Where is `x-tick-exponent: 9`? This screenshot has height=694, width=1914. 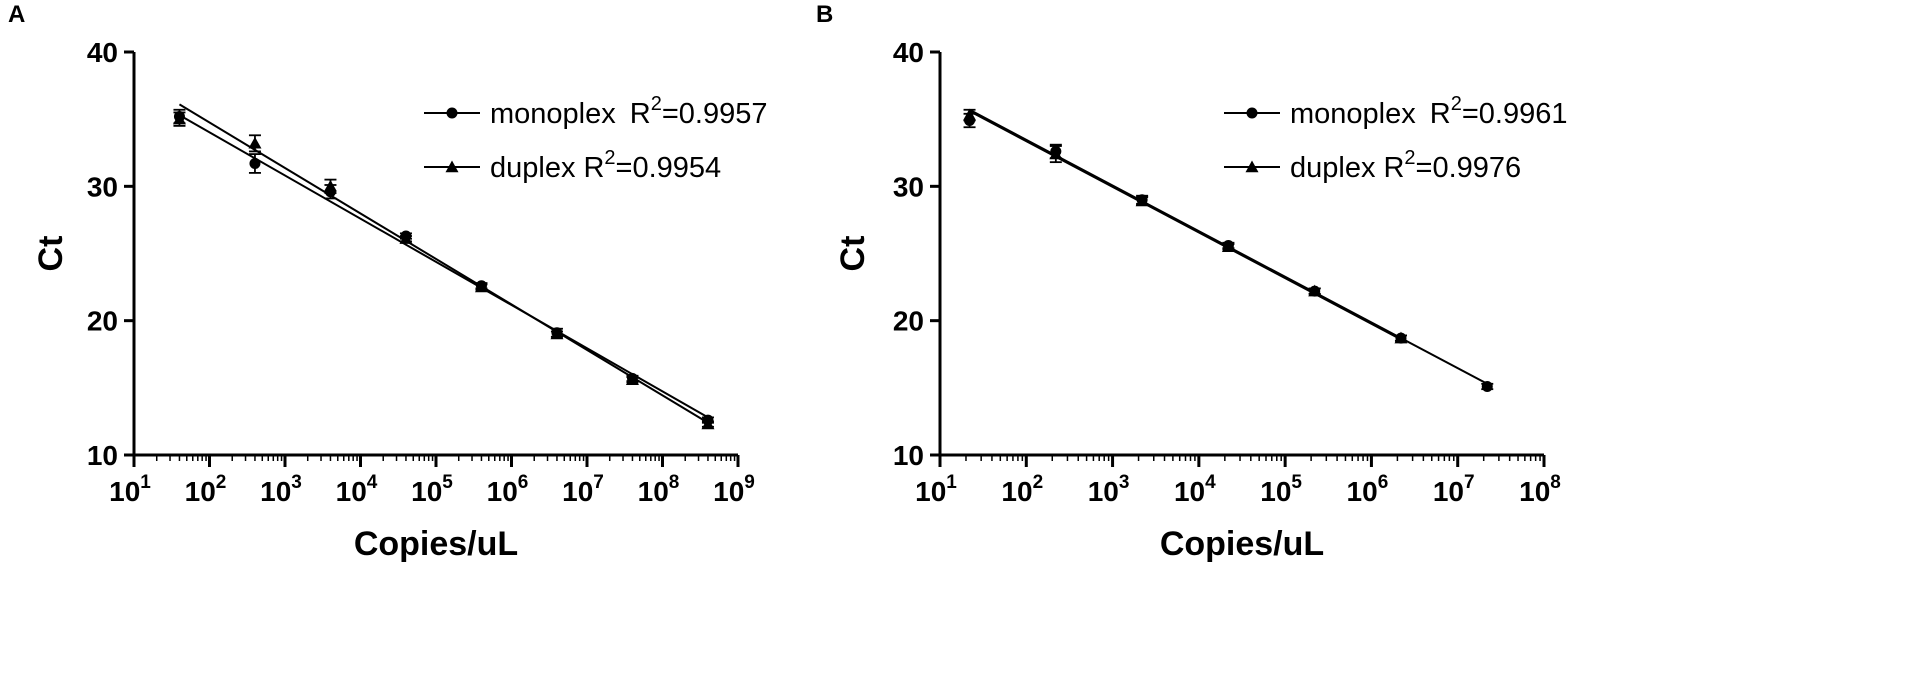
x-tick-exponent: 9 is located at coordinates (749, 482).